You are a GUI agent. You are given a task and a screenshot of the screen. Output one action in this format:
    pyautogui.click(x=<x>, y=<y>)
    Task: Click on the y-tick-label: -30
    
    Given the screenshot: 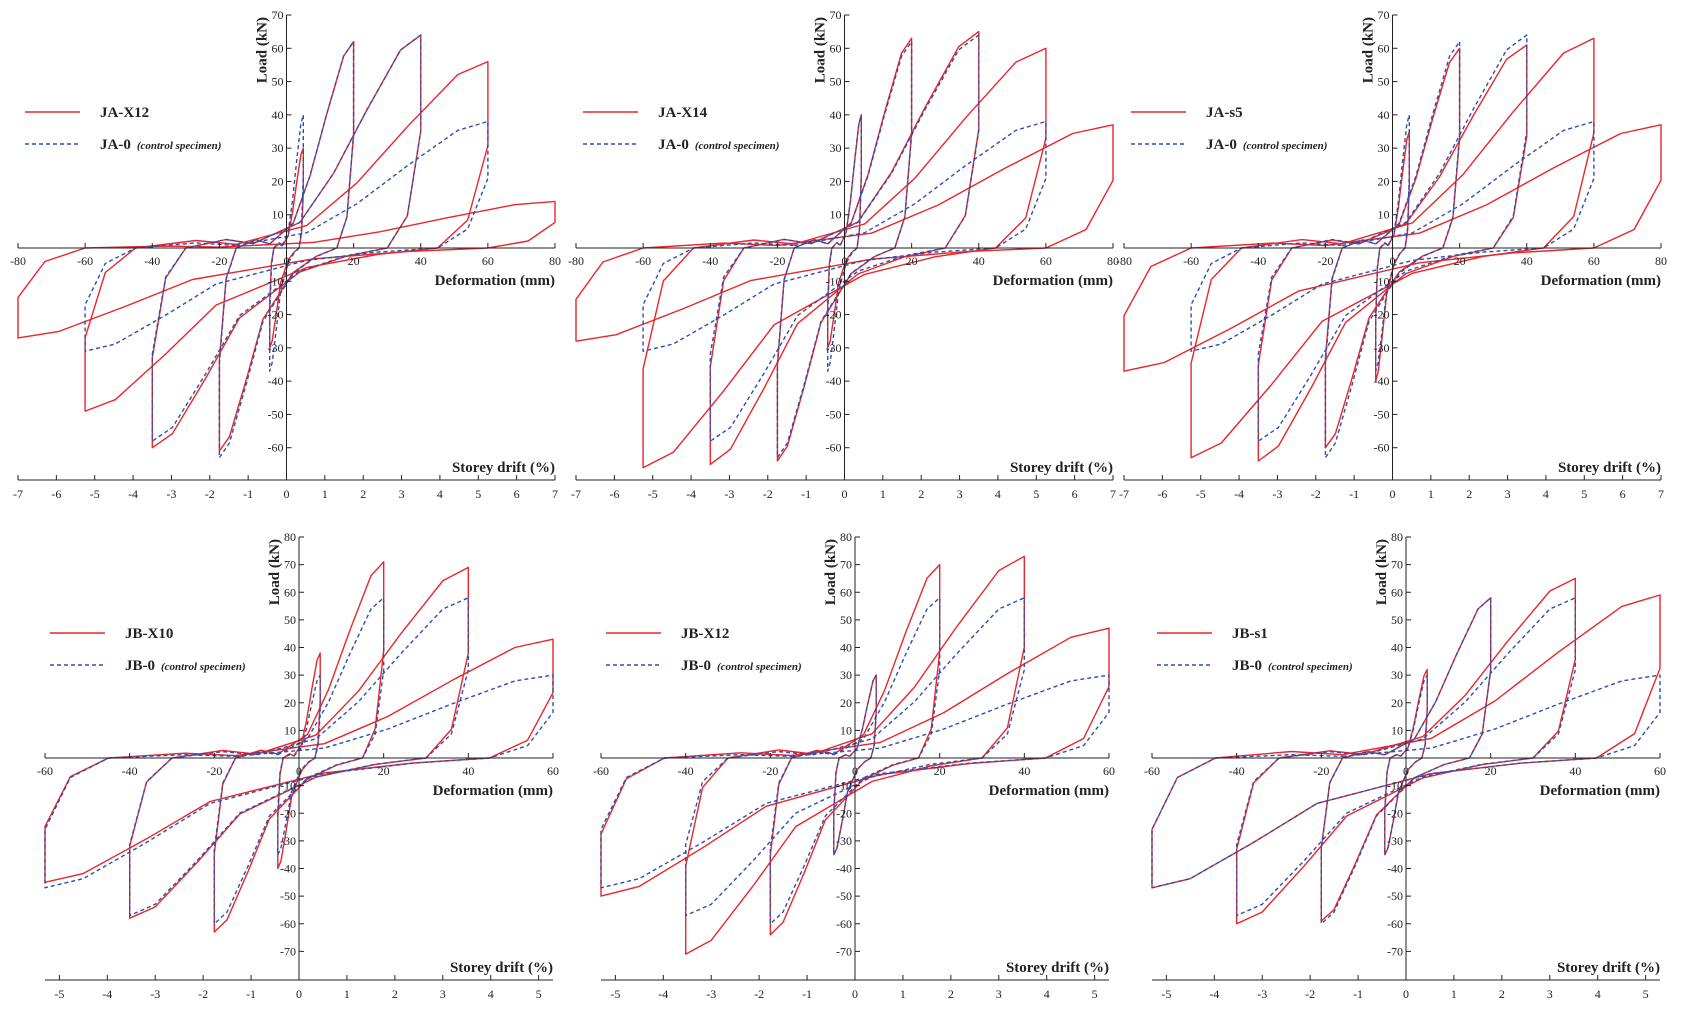 What is the action you would take?
    pyautogui.click(x=276, y=348)
    